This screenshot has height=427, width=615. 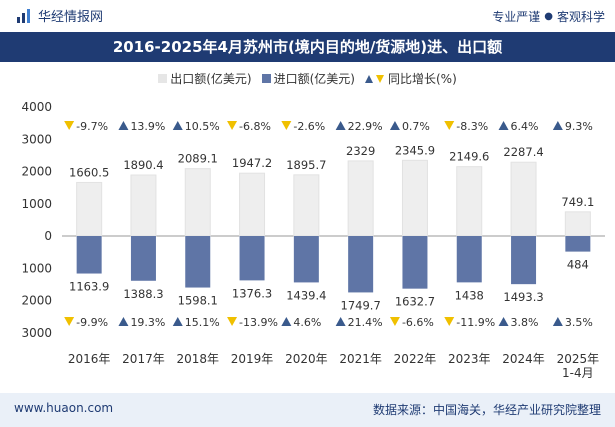 What do you see at coordinates (307, 410) in the screenshot?
I see `footer: www.huaon.com 数据来源：中国海关，华经产业研究院整理` at bounding box center [307, 410].